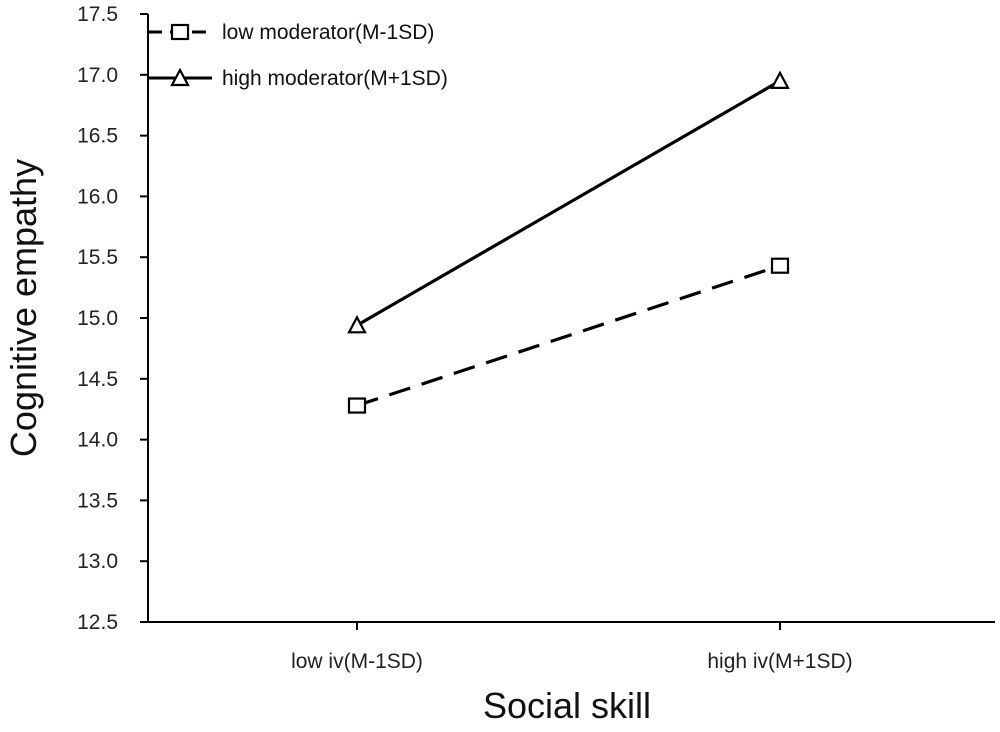  I want to click on x-tick-label: high iv(M+1SD), so click(779, 661).